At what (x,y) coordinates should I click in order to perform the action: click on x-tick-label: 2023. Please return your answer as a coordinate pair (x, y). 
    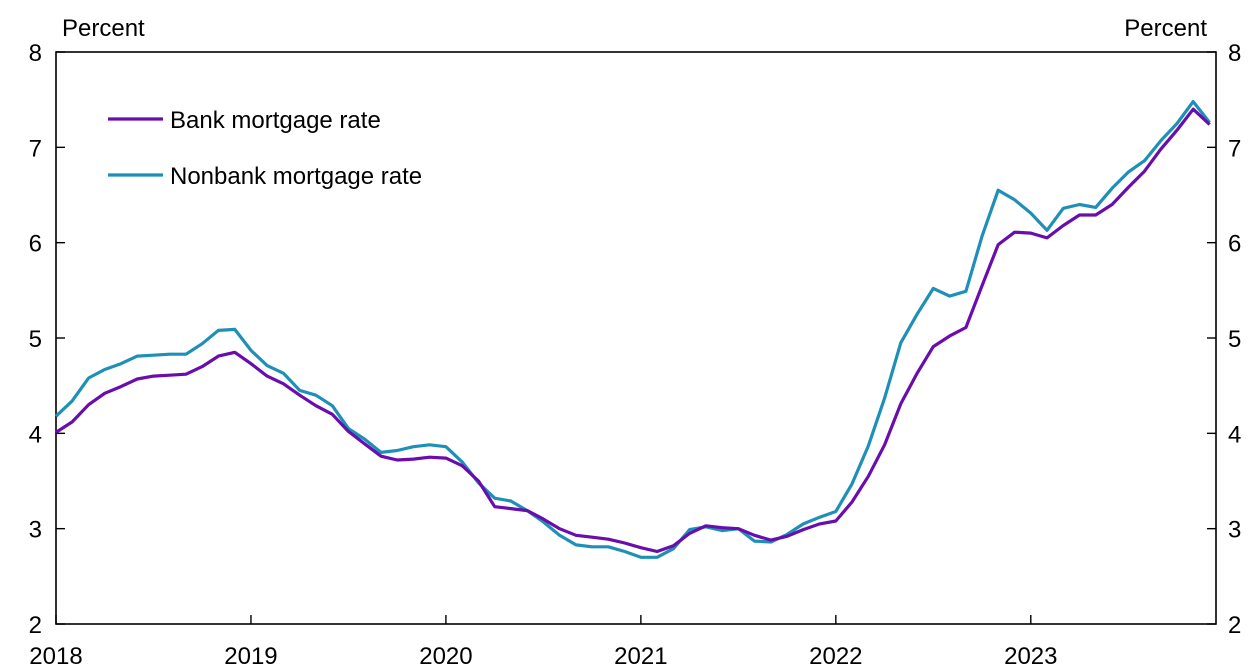
    Looking at the image, I should click on (1030, 656).